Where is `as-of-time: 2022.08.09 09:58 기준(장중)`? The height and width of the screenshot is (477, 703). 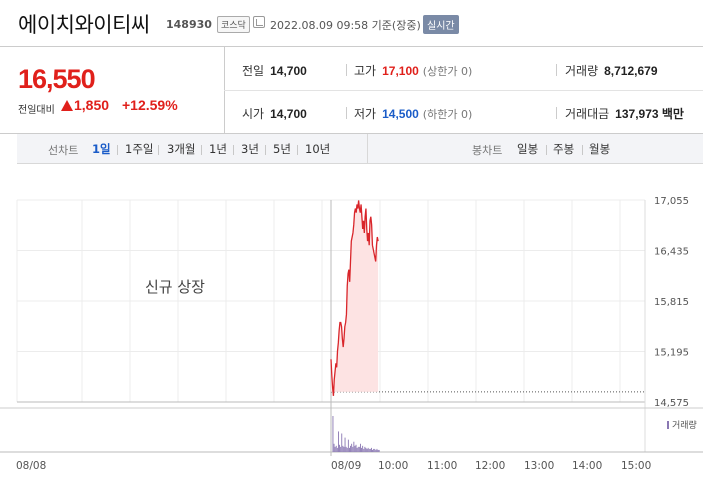
as-of-time: 2022.08.09 09:58 기준(장중) is located at coordinates (345, 25).